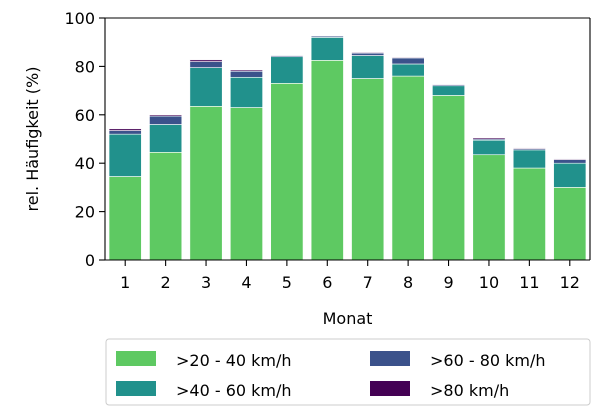 The width and height of the screenshot is (600, 415). I want to click on bar-segment-s2-m1, so click(125, 133).